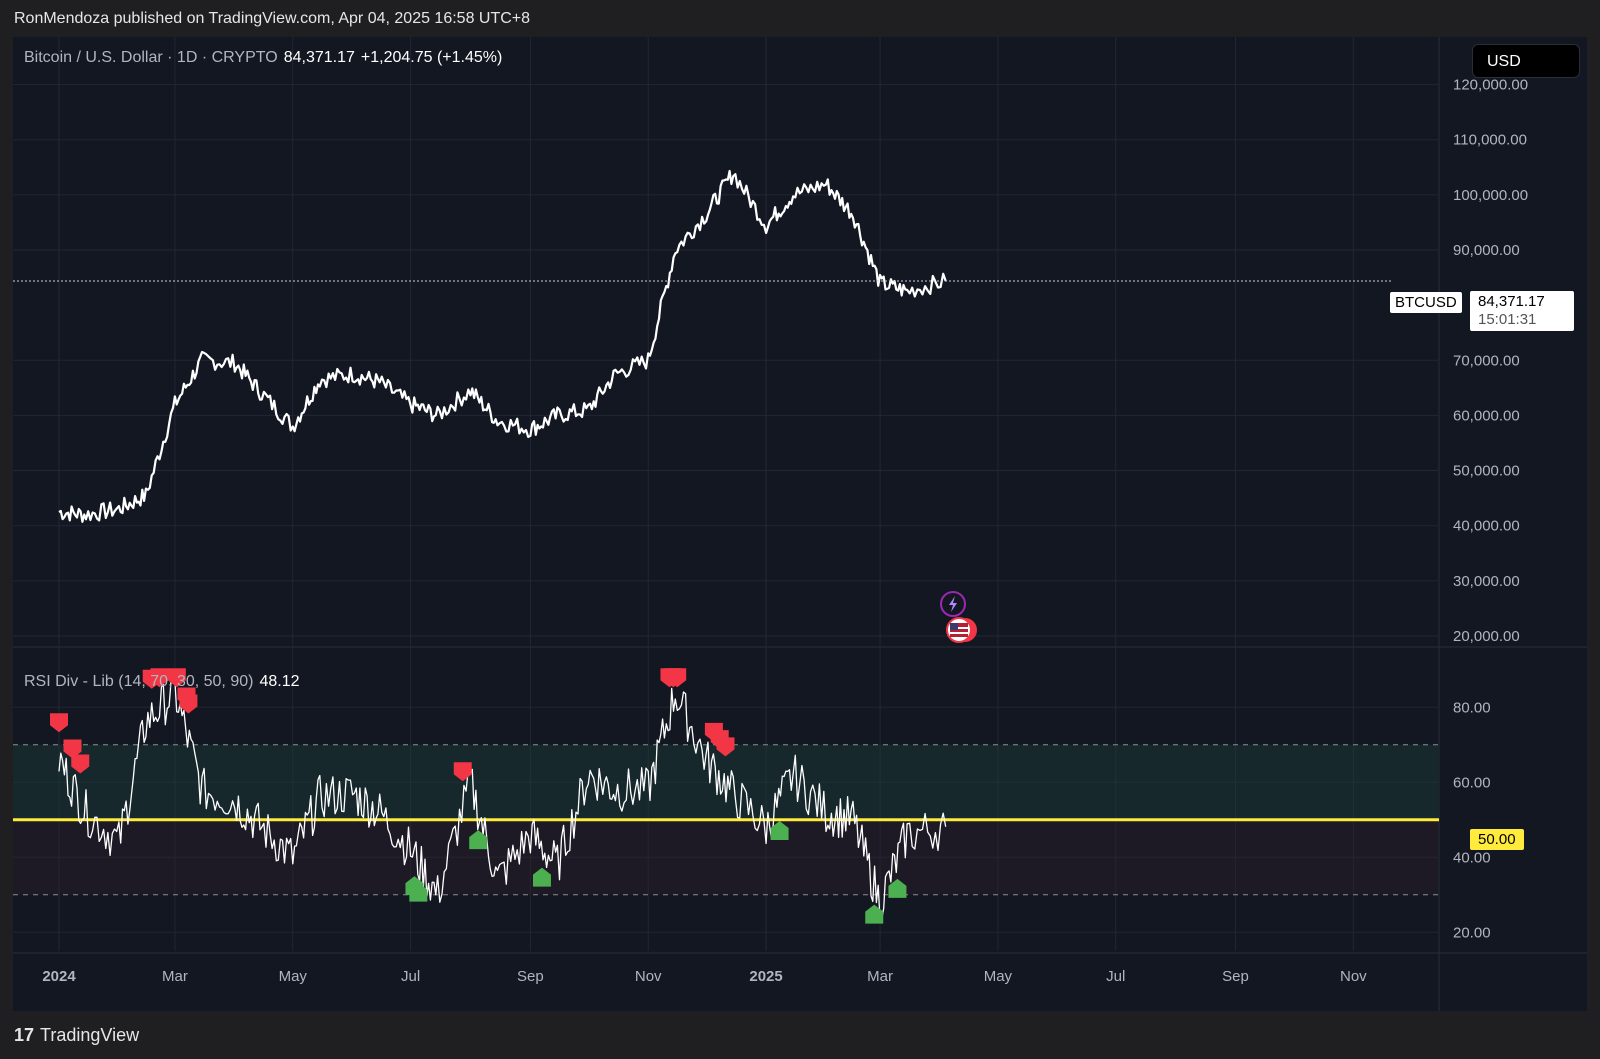  What do you see at coordinates (1486, 581) in the screenshot?
I see `price-tick-label: 30,000.00` at bounding box center [1486, 581].